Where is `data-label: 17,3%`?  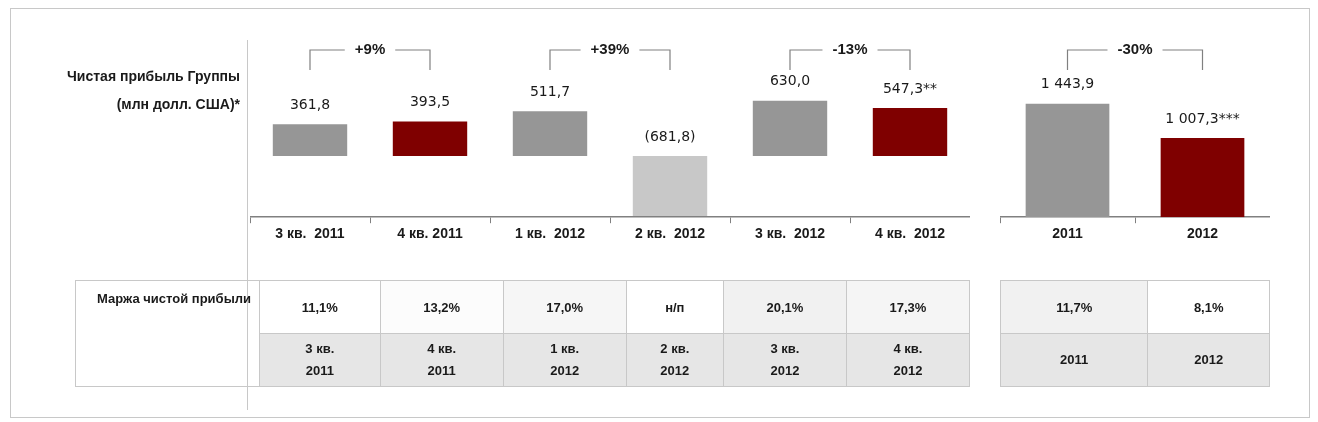 data-label: 17,3% is located at coordinates (908, 307).